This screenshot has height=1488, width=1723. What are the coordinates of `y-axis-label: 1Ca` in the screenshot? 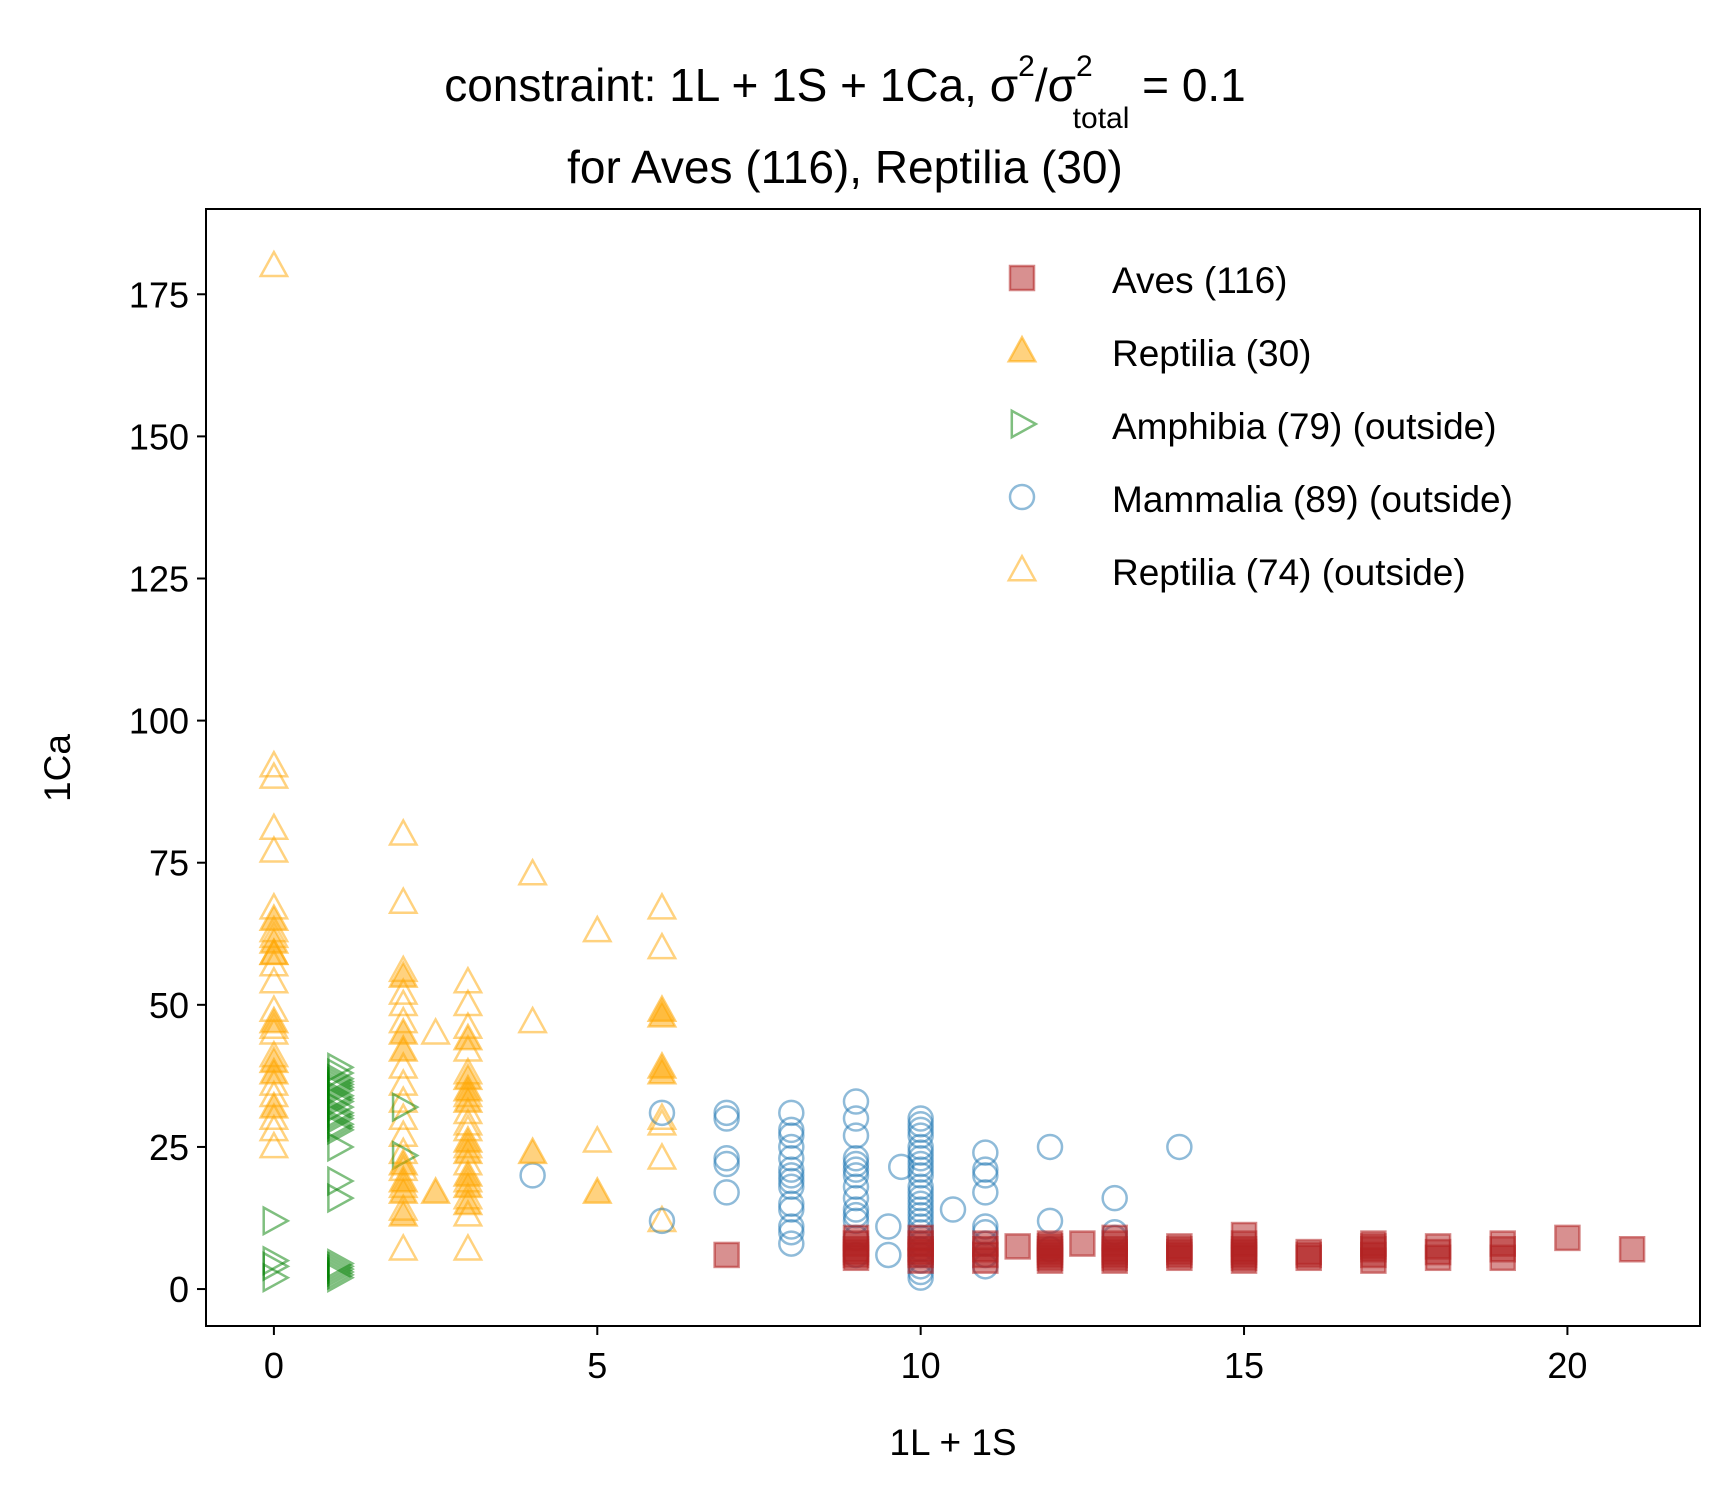 It's located at (57, 768).